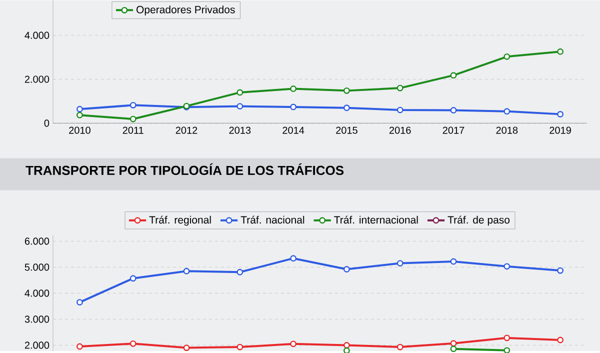  What do you see at coordinates (560, 130) in the screenshot?
I see `x-tick-label: 2019` at bounding box center [560, 130].